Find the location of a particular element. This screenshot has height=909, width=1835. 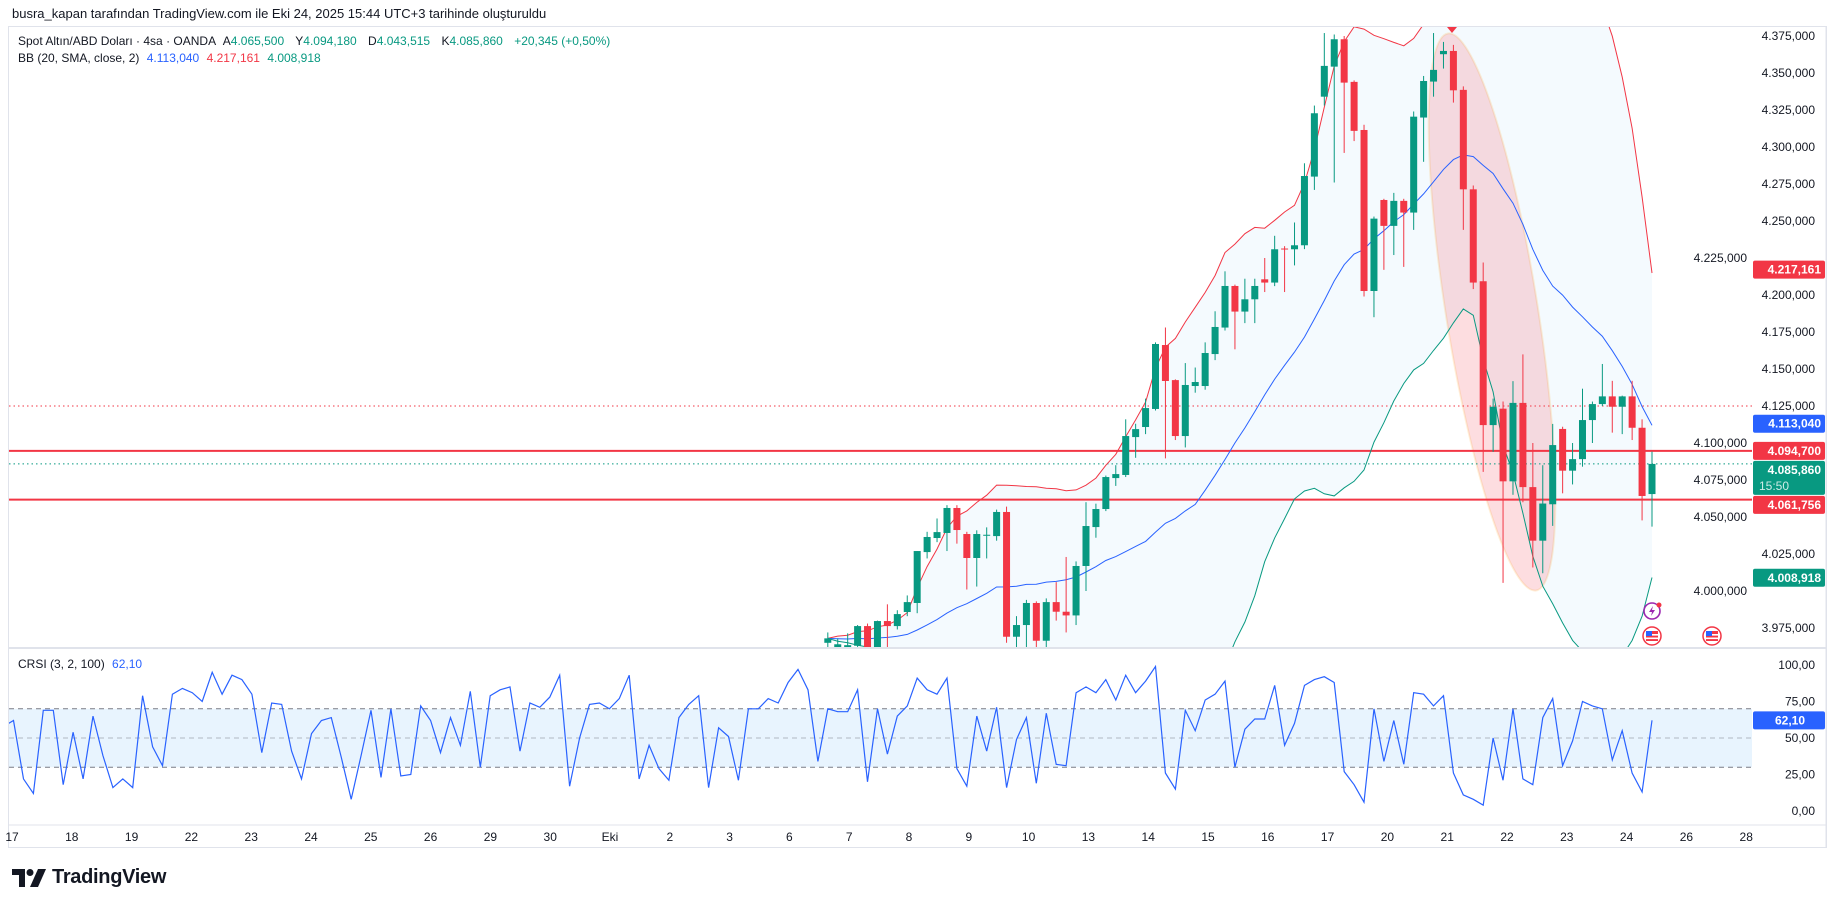

crsi-axis: 100,00 75,00 50,00 25,00 0,00 62,10 is located at coordinates (1789, 738).